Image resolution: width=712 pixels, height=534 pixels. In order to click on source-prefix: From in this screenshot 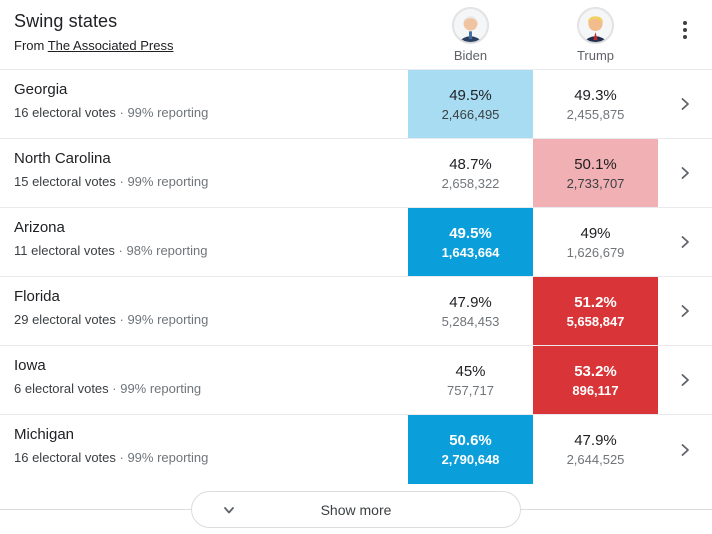, I will do `click(29, 45)`.